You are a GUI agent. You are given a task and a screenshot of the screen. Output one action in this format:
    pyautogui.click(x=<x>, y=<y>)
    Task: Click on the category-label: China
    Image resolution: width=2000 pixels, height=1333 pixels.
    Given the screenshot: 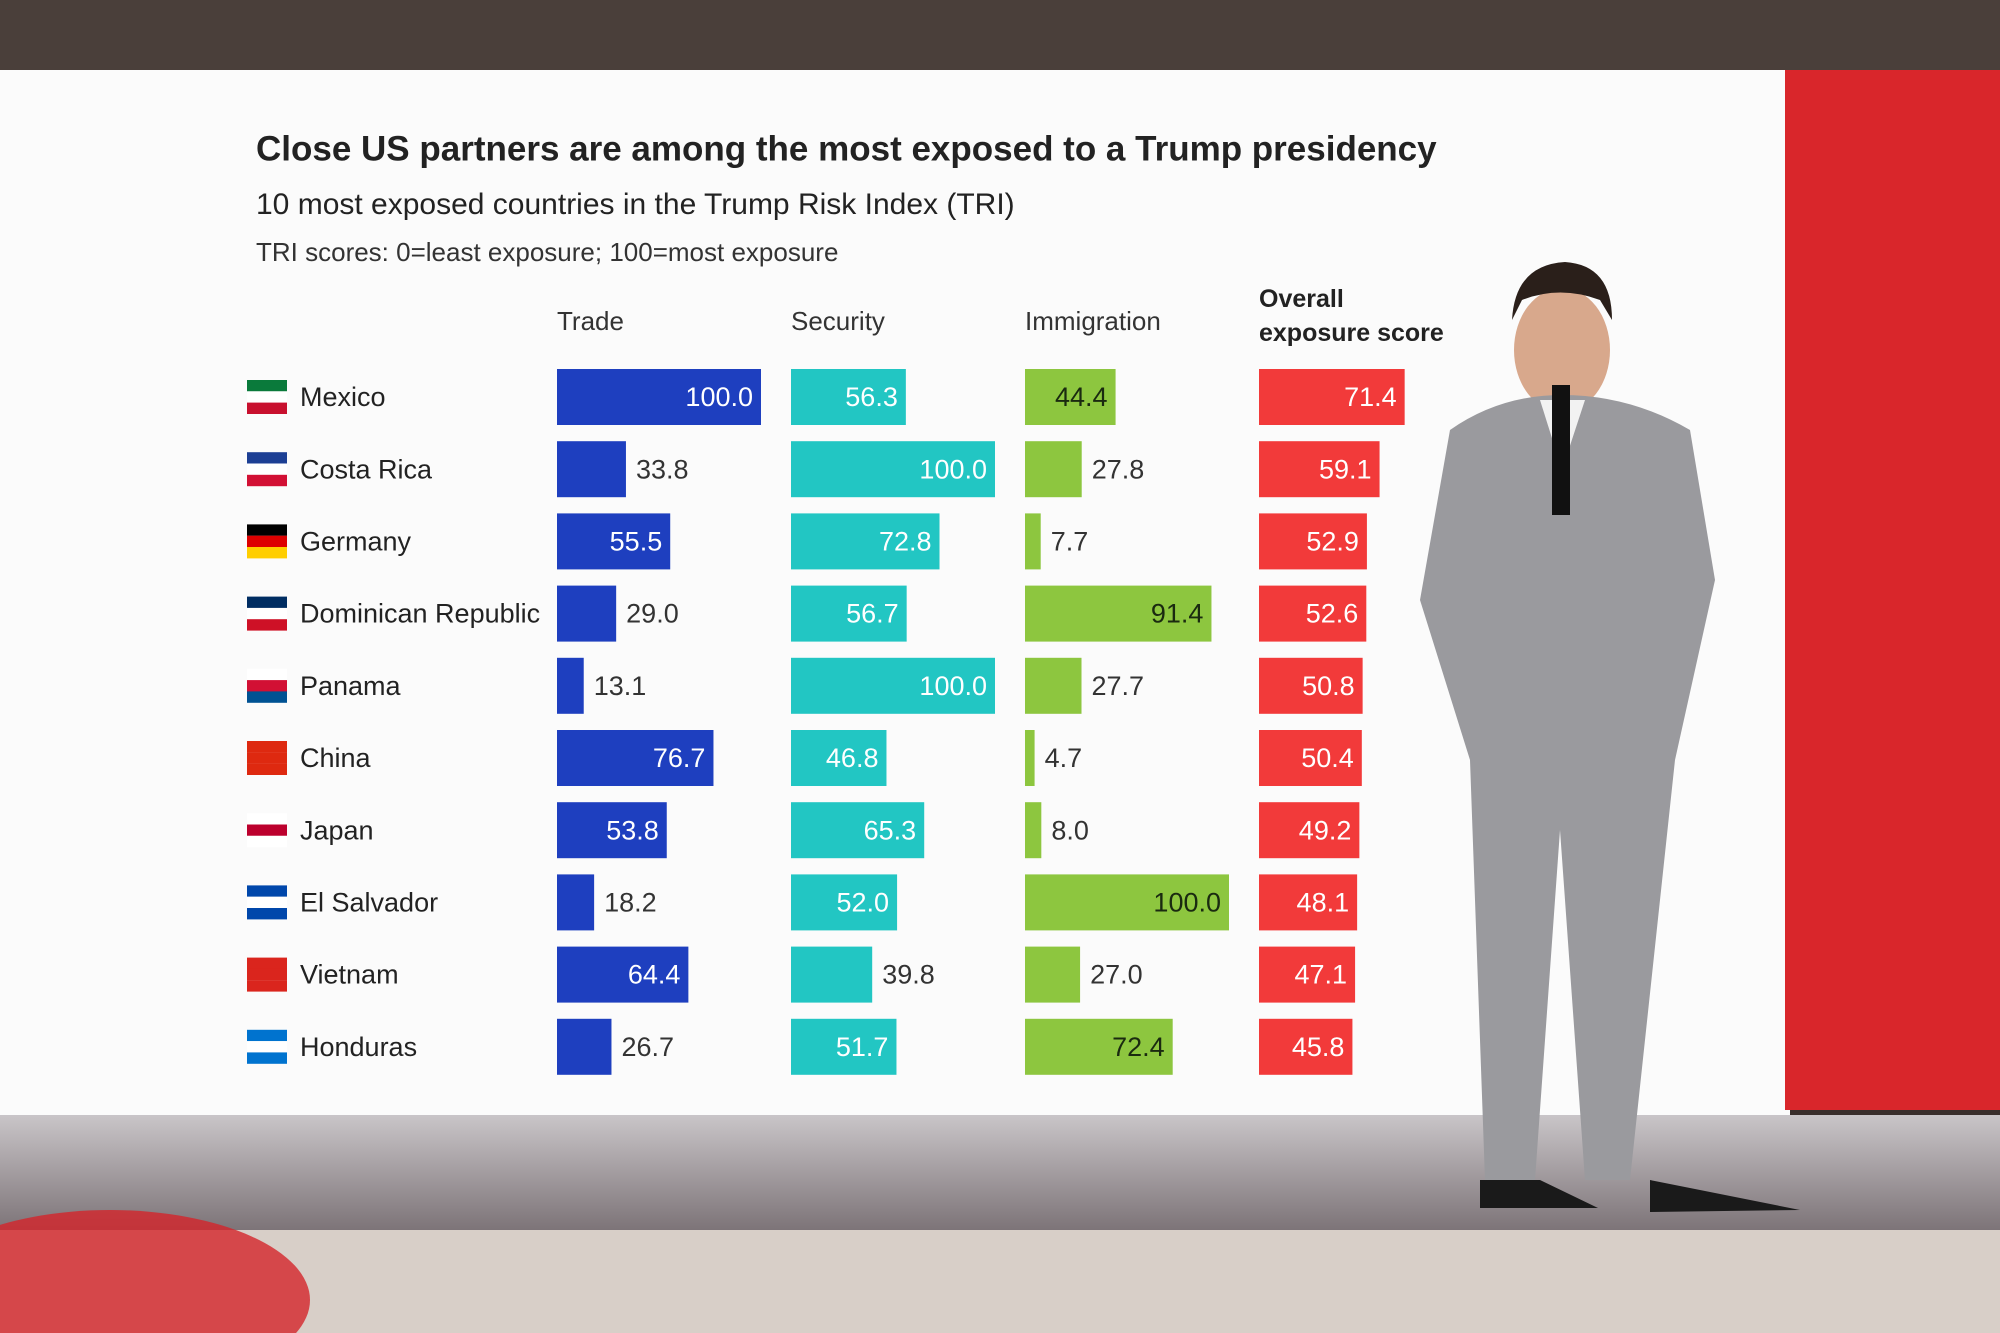 What is the action you would take?
    pyautogui.click(x=336, y=758)
    